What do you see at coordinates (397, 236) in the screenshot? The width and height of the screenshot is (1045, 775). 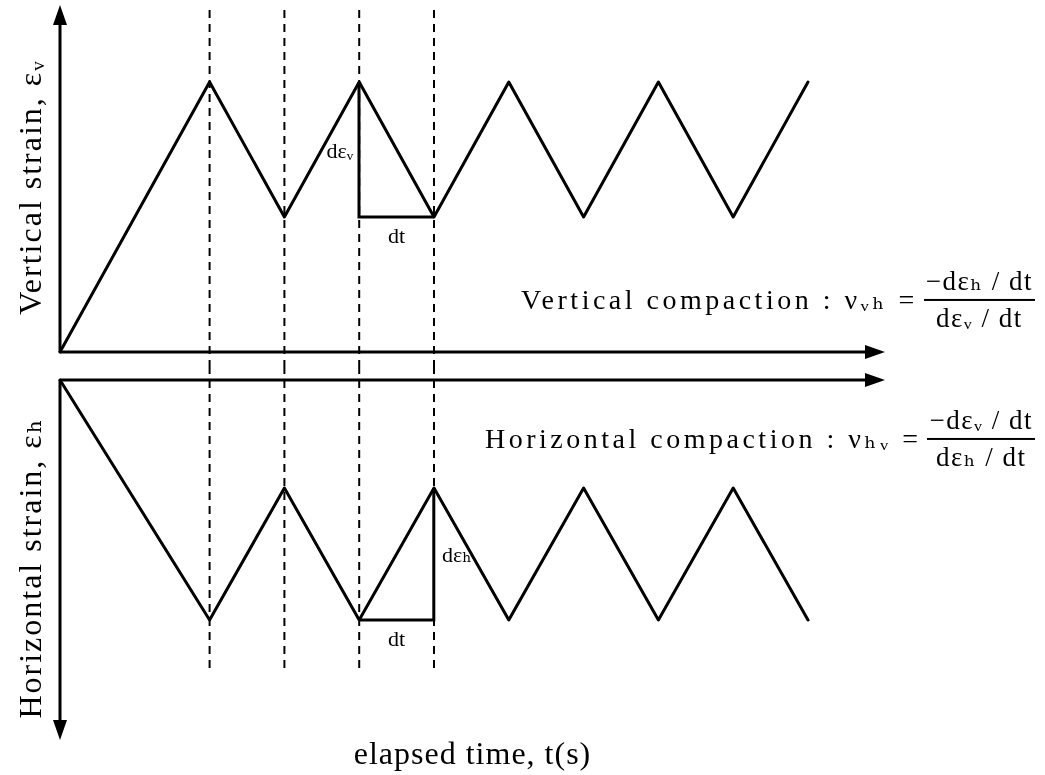 I see `annotation: dt` at bounding box center [397, 236].